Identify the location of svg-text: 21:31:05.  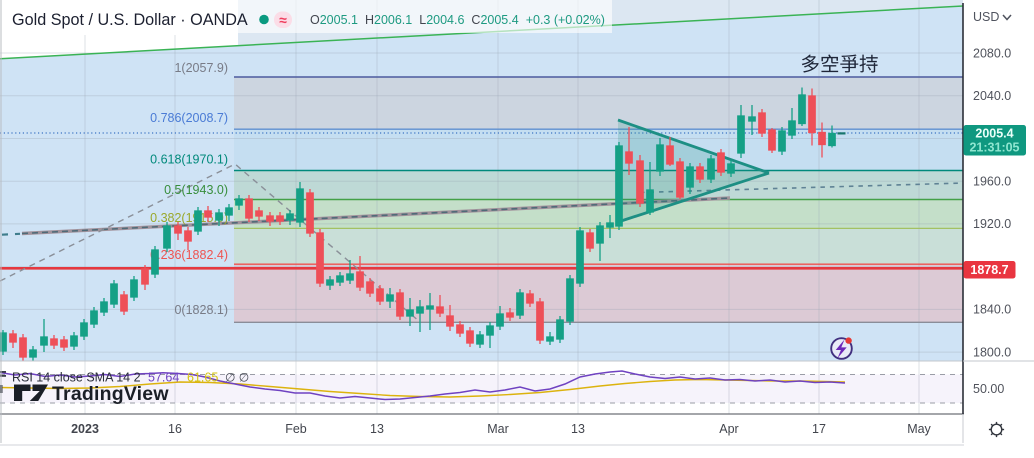
(994, 148).